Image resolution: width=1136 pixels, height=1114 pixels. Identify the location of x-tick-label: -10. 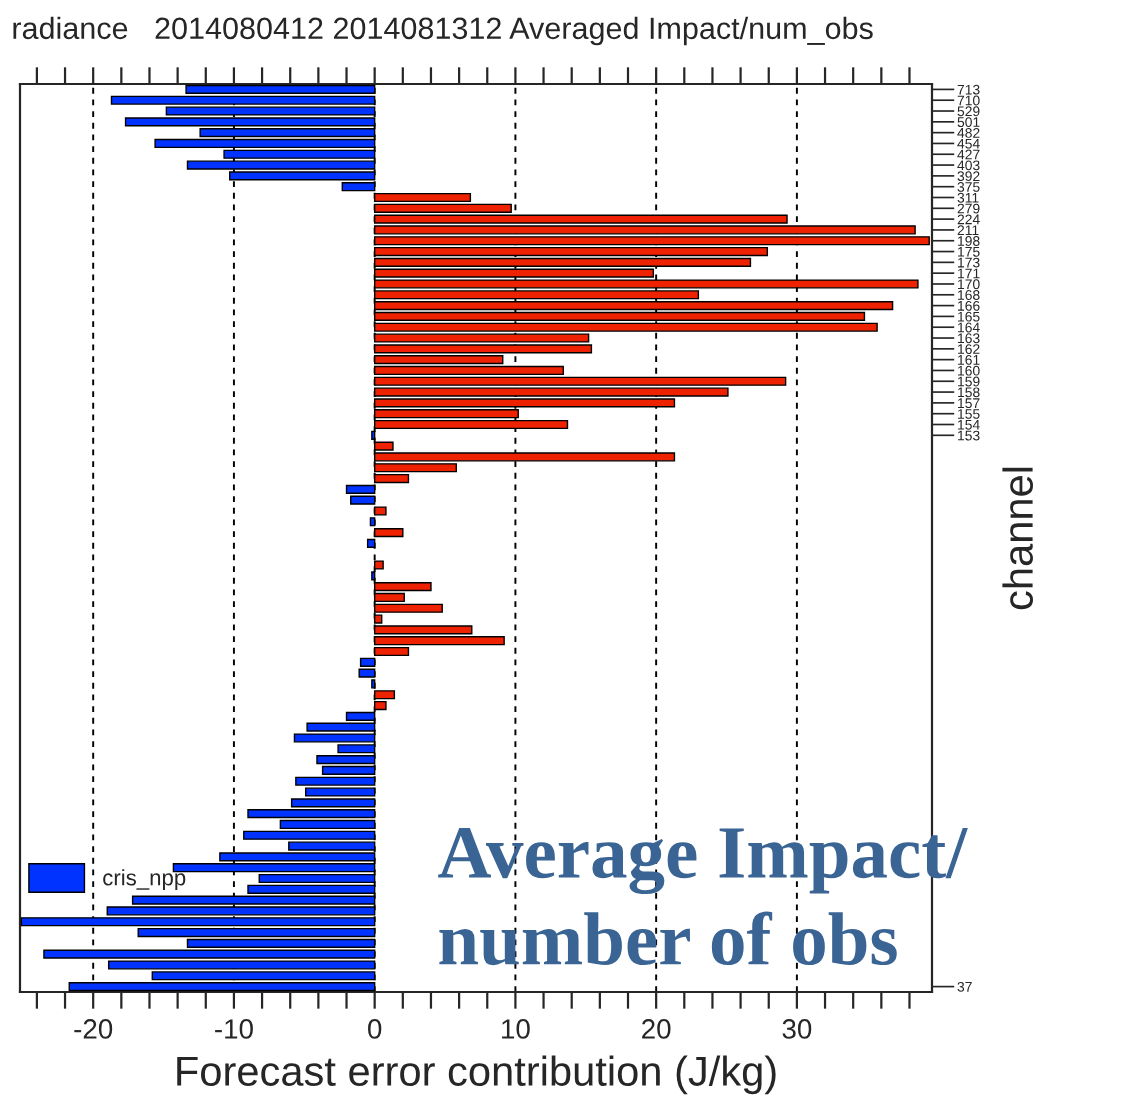
(234, 1029).